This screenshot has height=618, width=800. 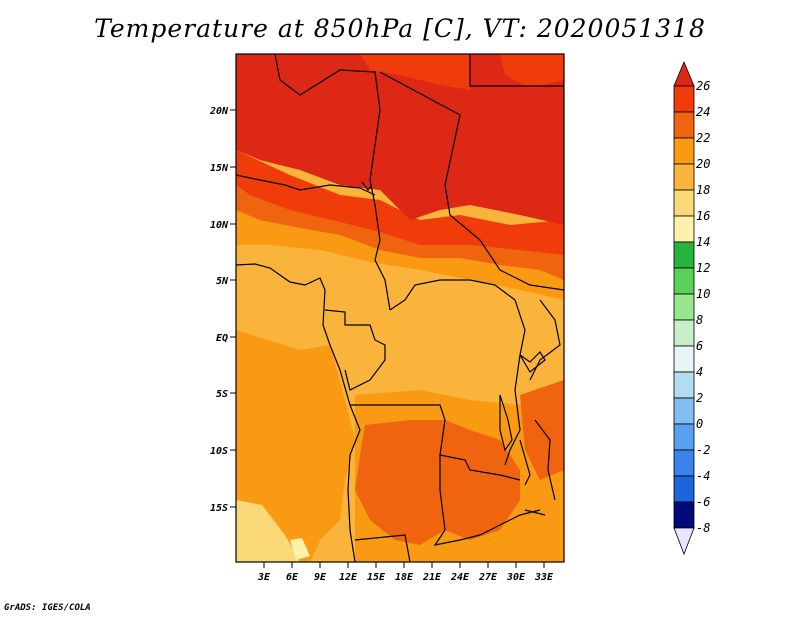 What do you see at coordinates (699, 424) in the screenshot?
I see `colorbar-label: 0` at bounding box center [699, 424].